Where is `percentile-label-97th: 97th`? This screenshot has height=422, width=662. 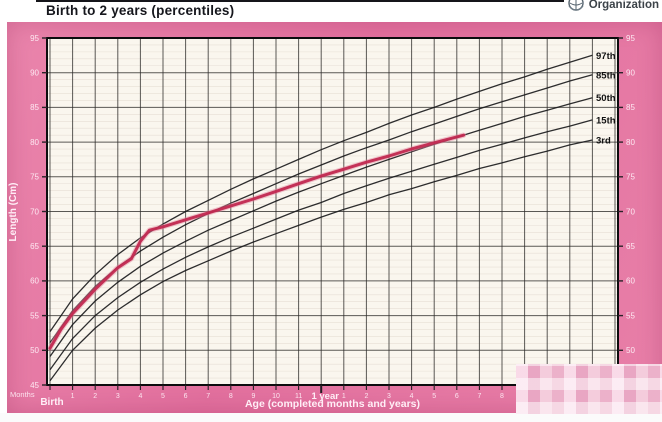
percentile-label-97th: 97th is located at coordinates (606, 56).